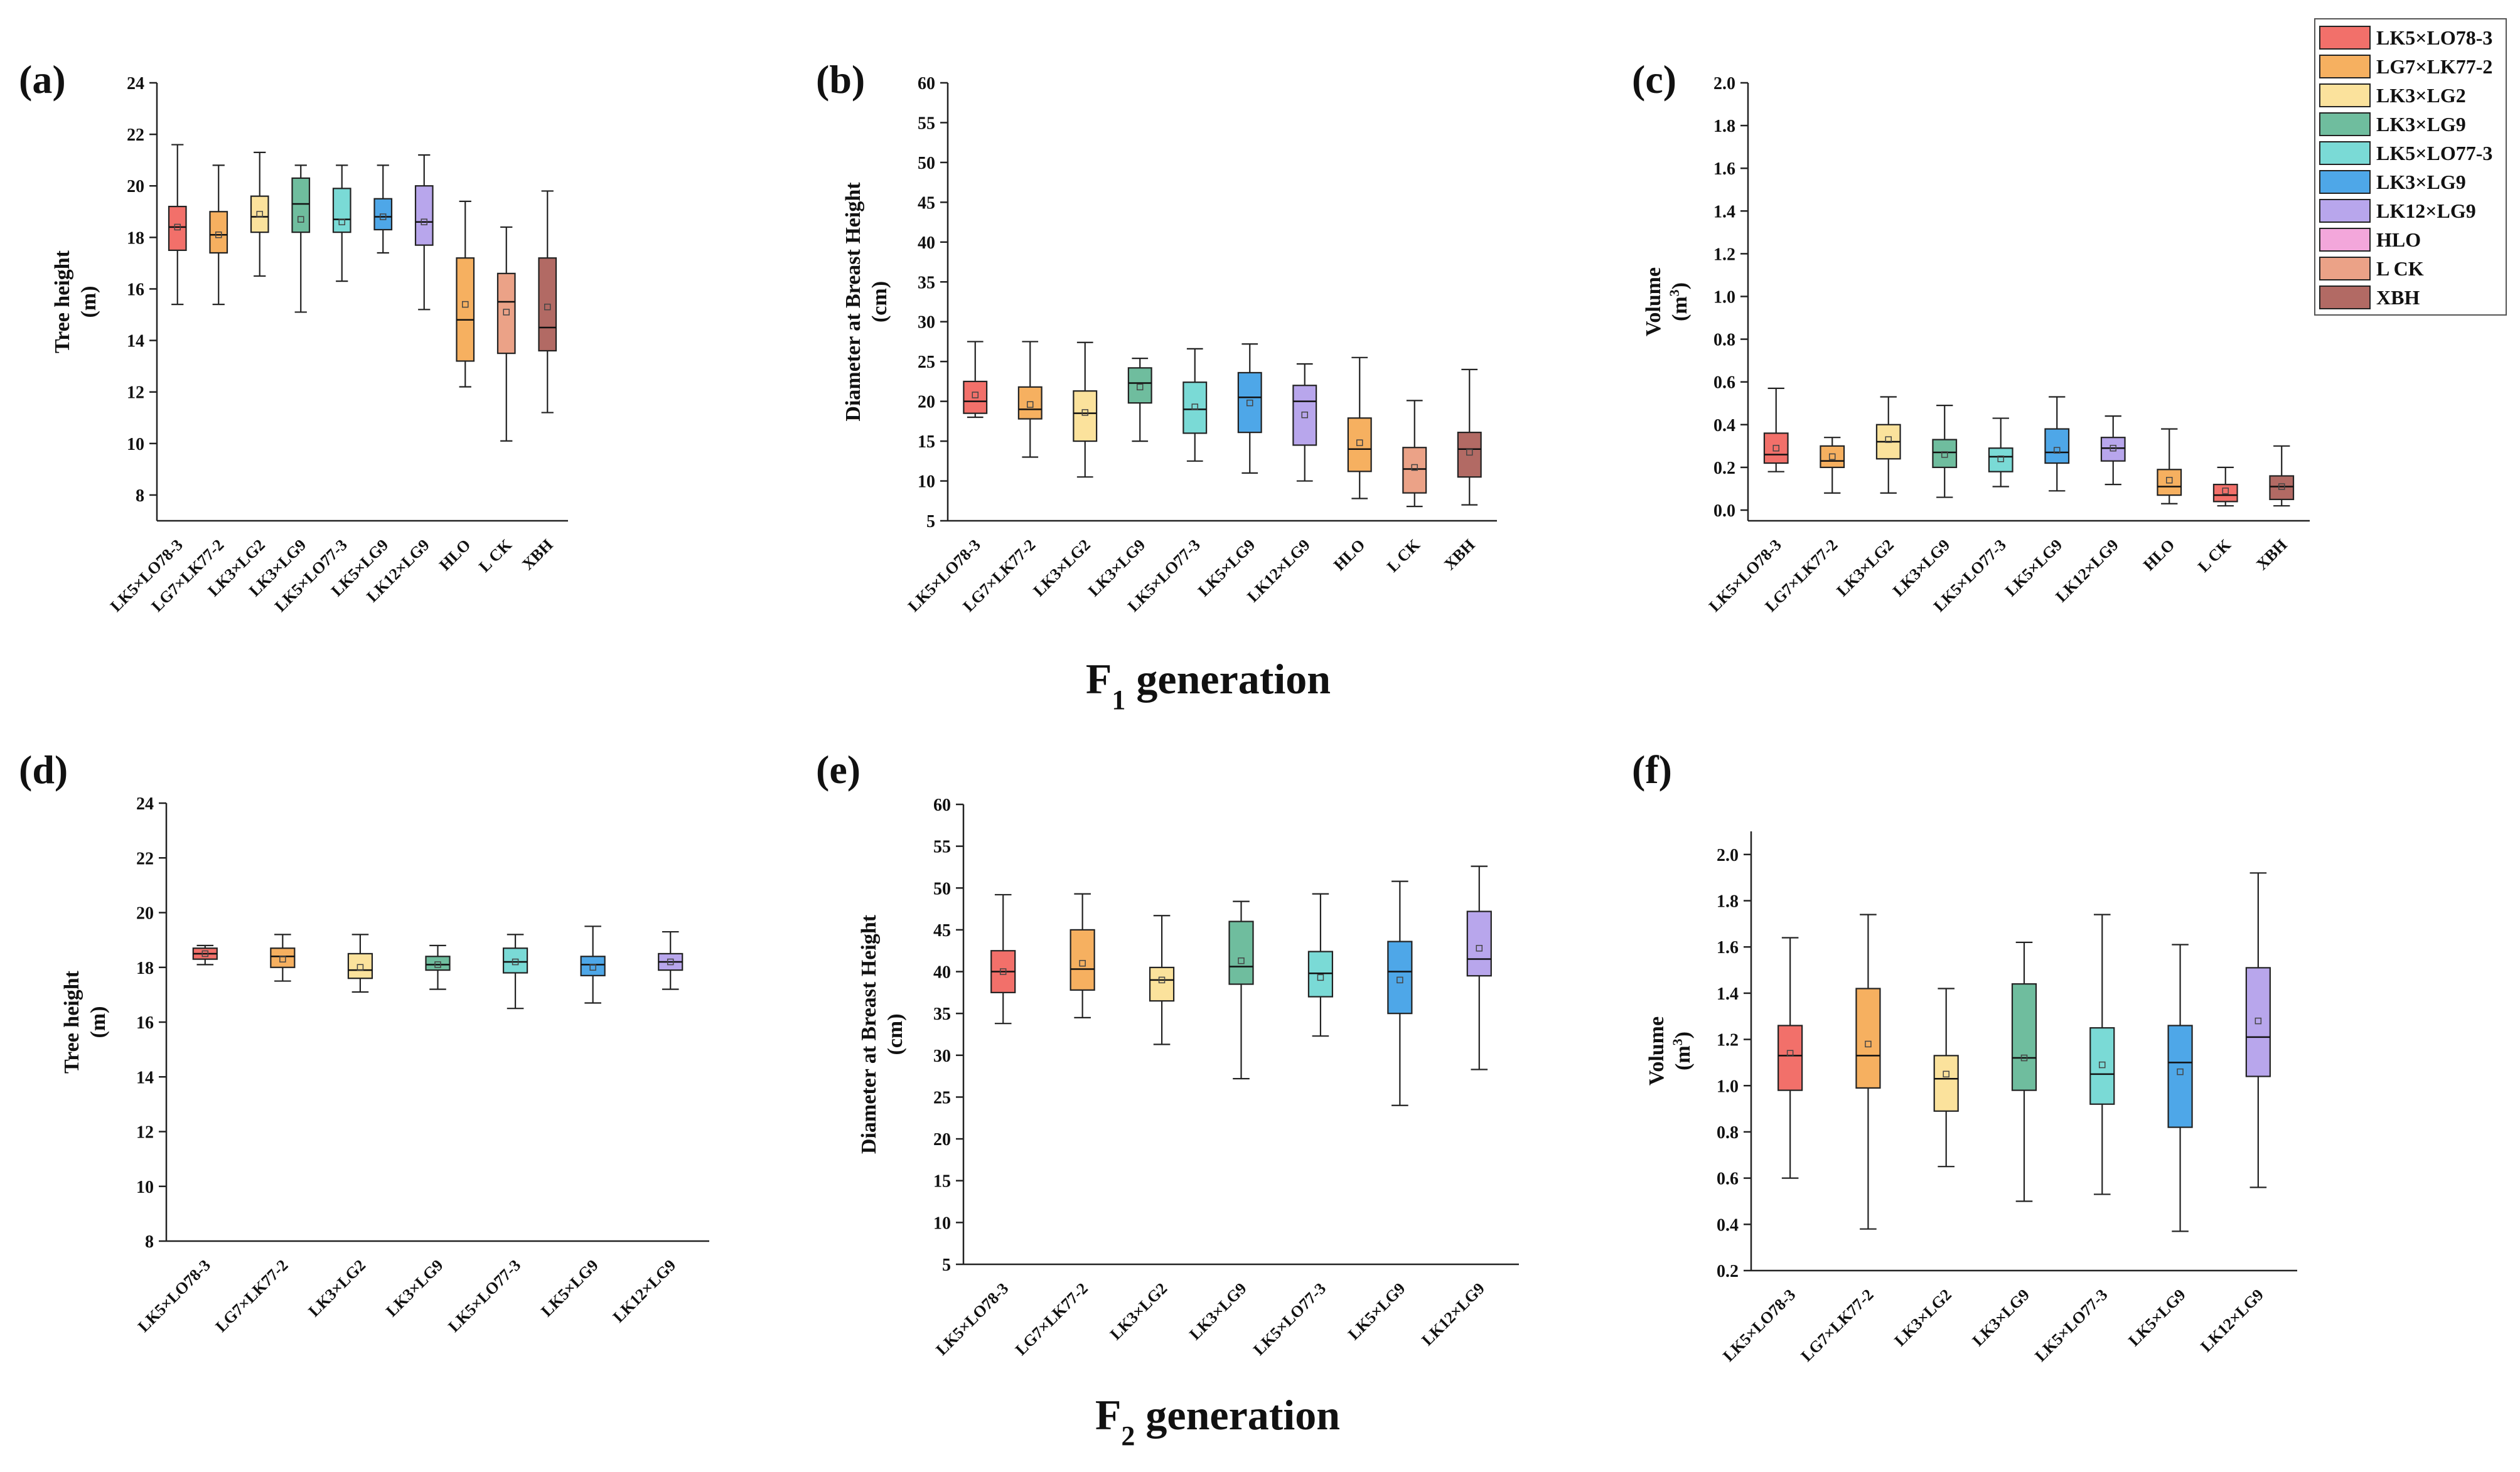  I want to click on y-tick-label: 40, so click(926, 243).